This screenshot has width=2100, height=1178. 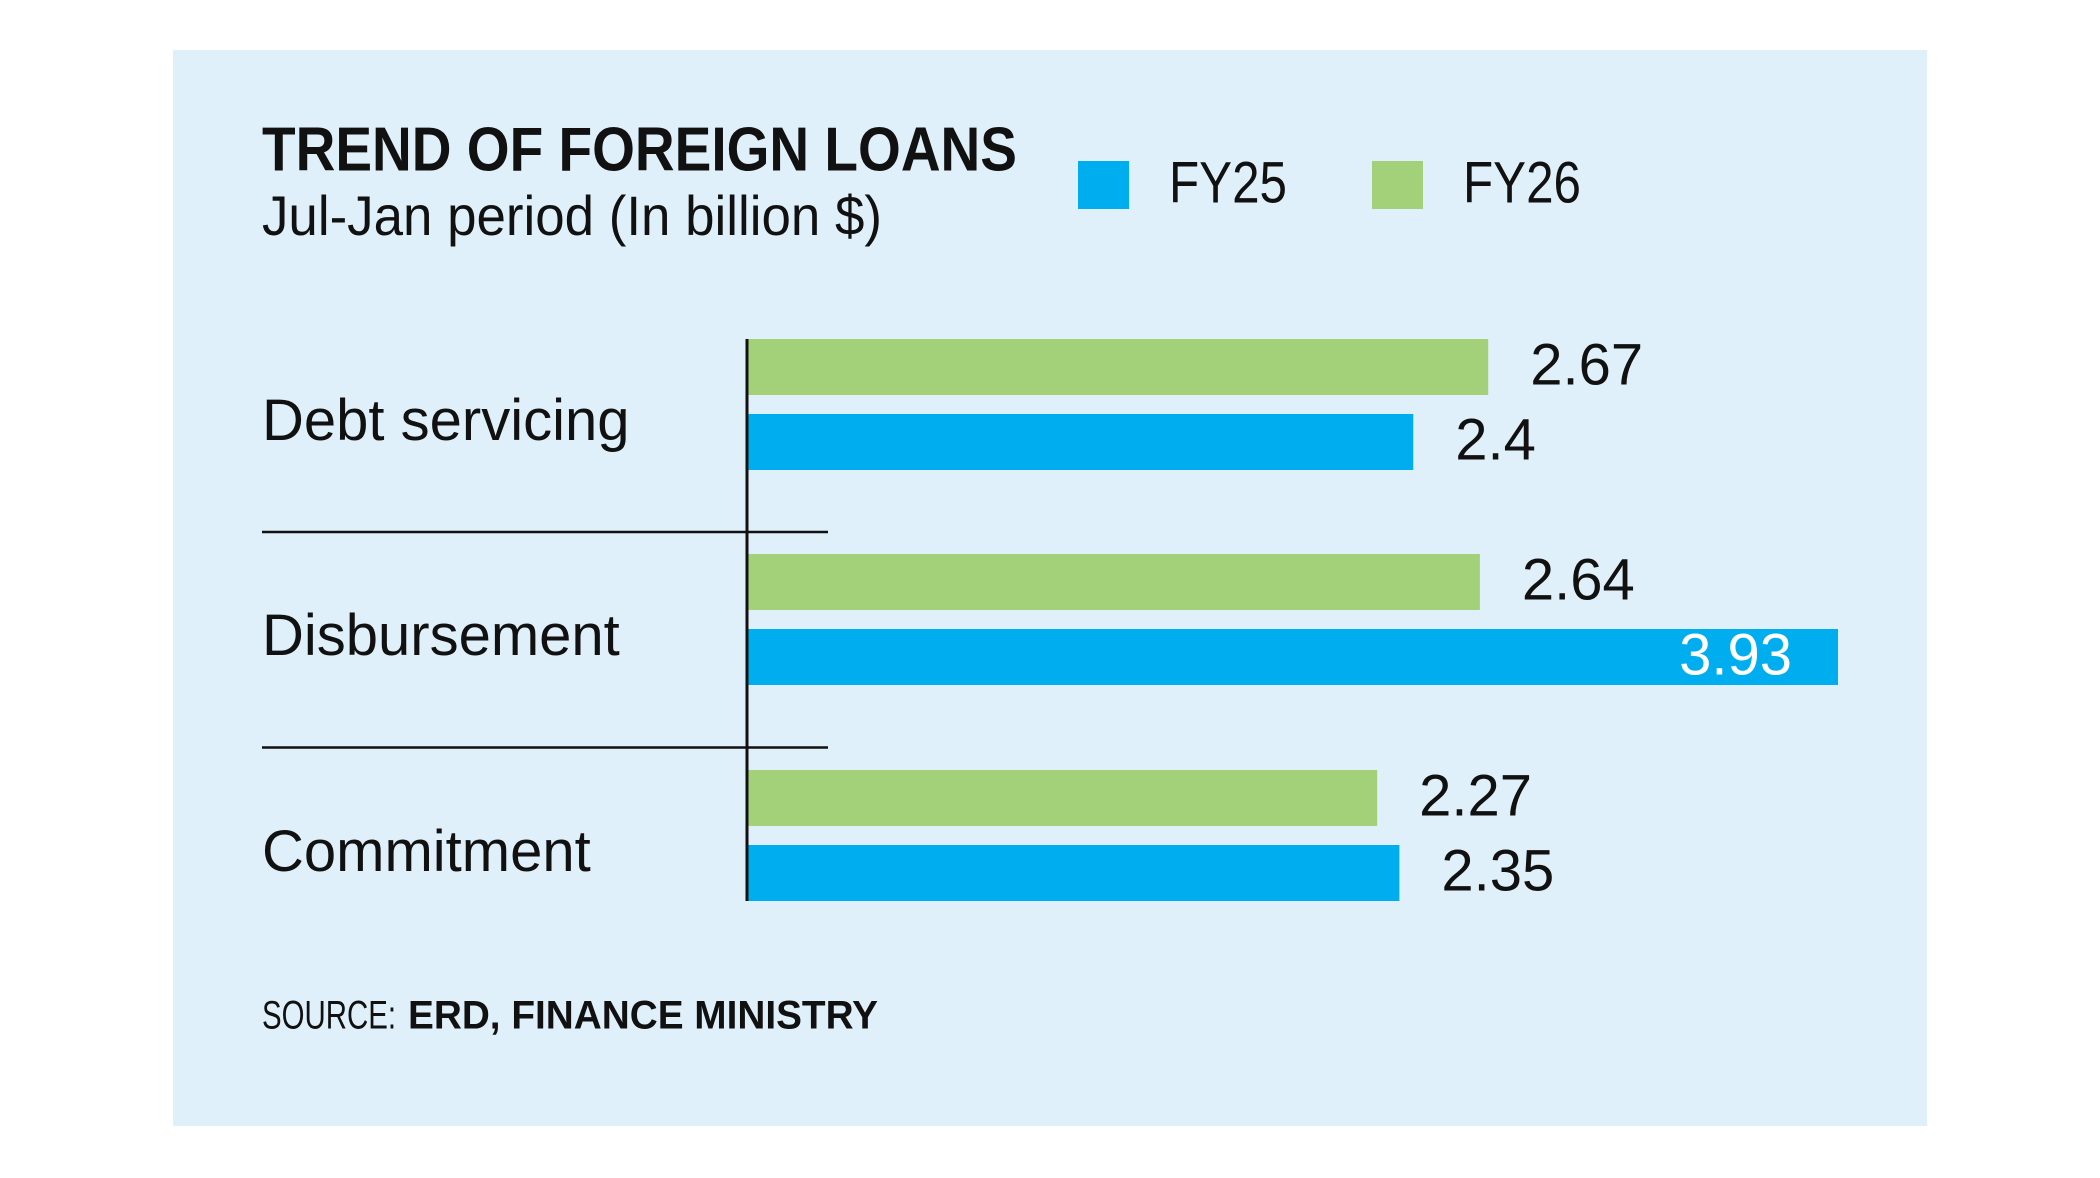 I want to click on value-label: 3.93, so click(x=1735, y=654).